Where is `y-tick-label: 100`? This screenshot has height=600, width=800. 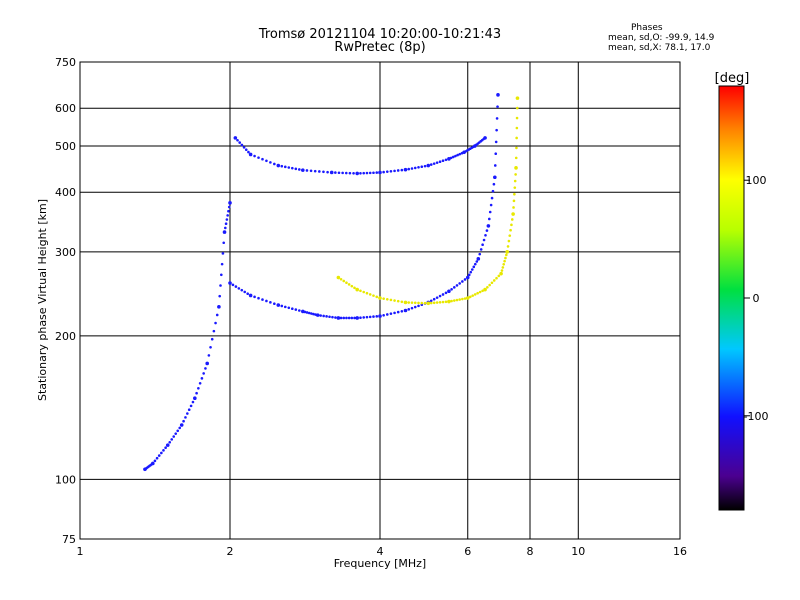
y-tick-label: 100 is located at coordinates (65, 479).